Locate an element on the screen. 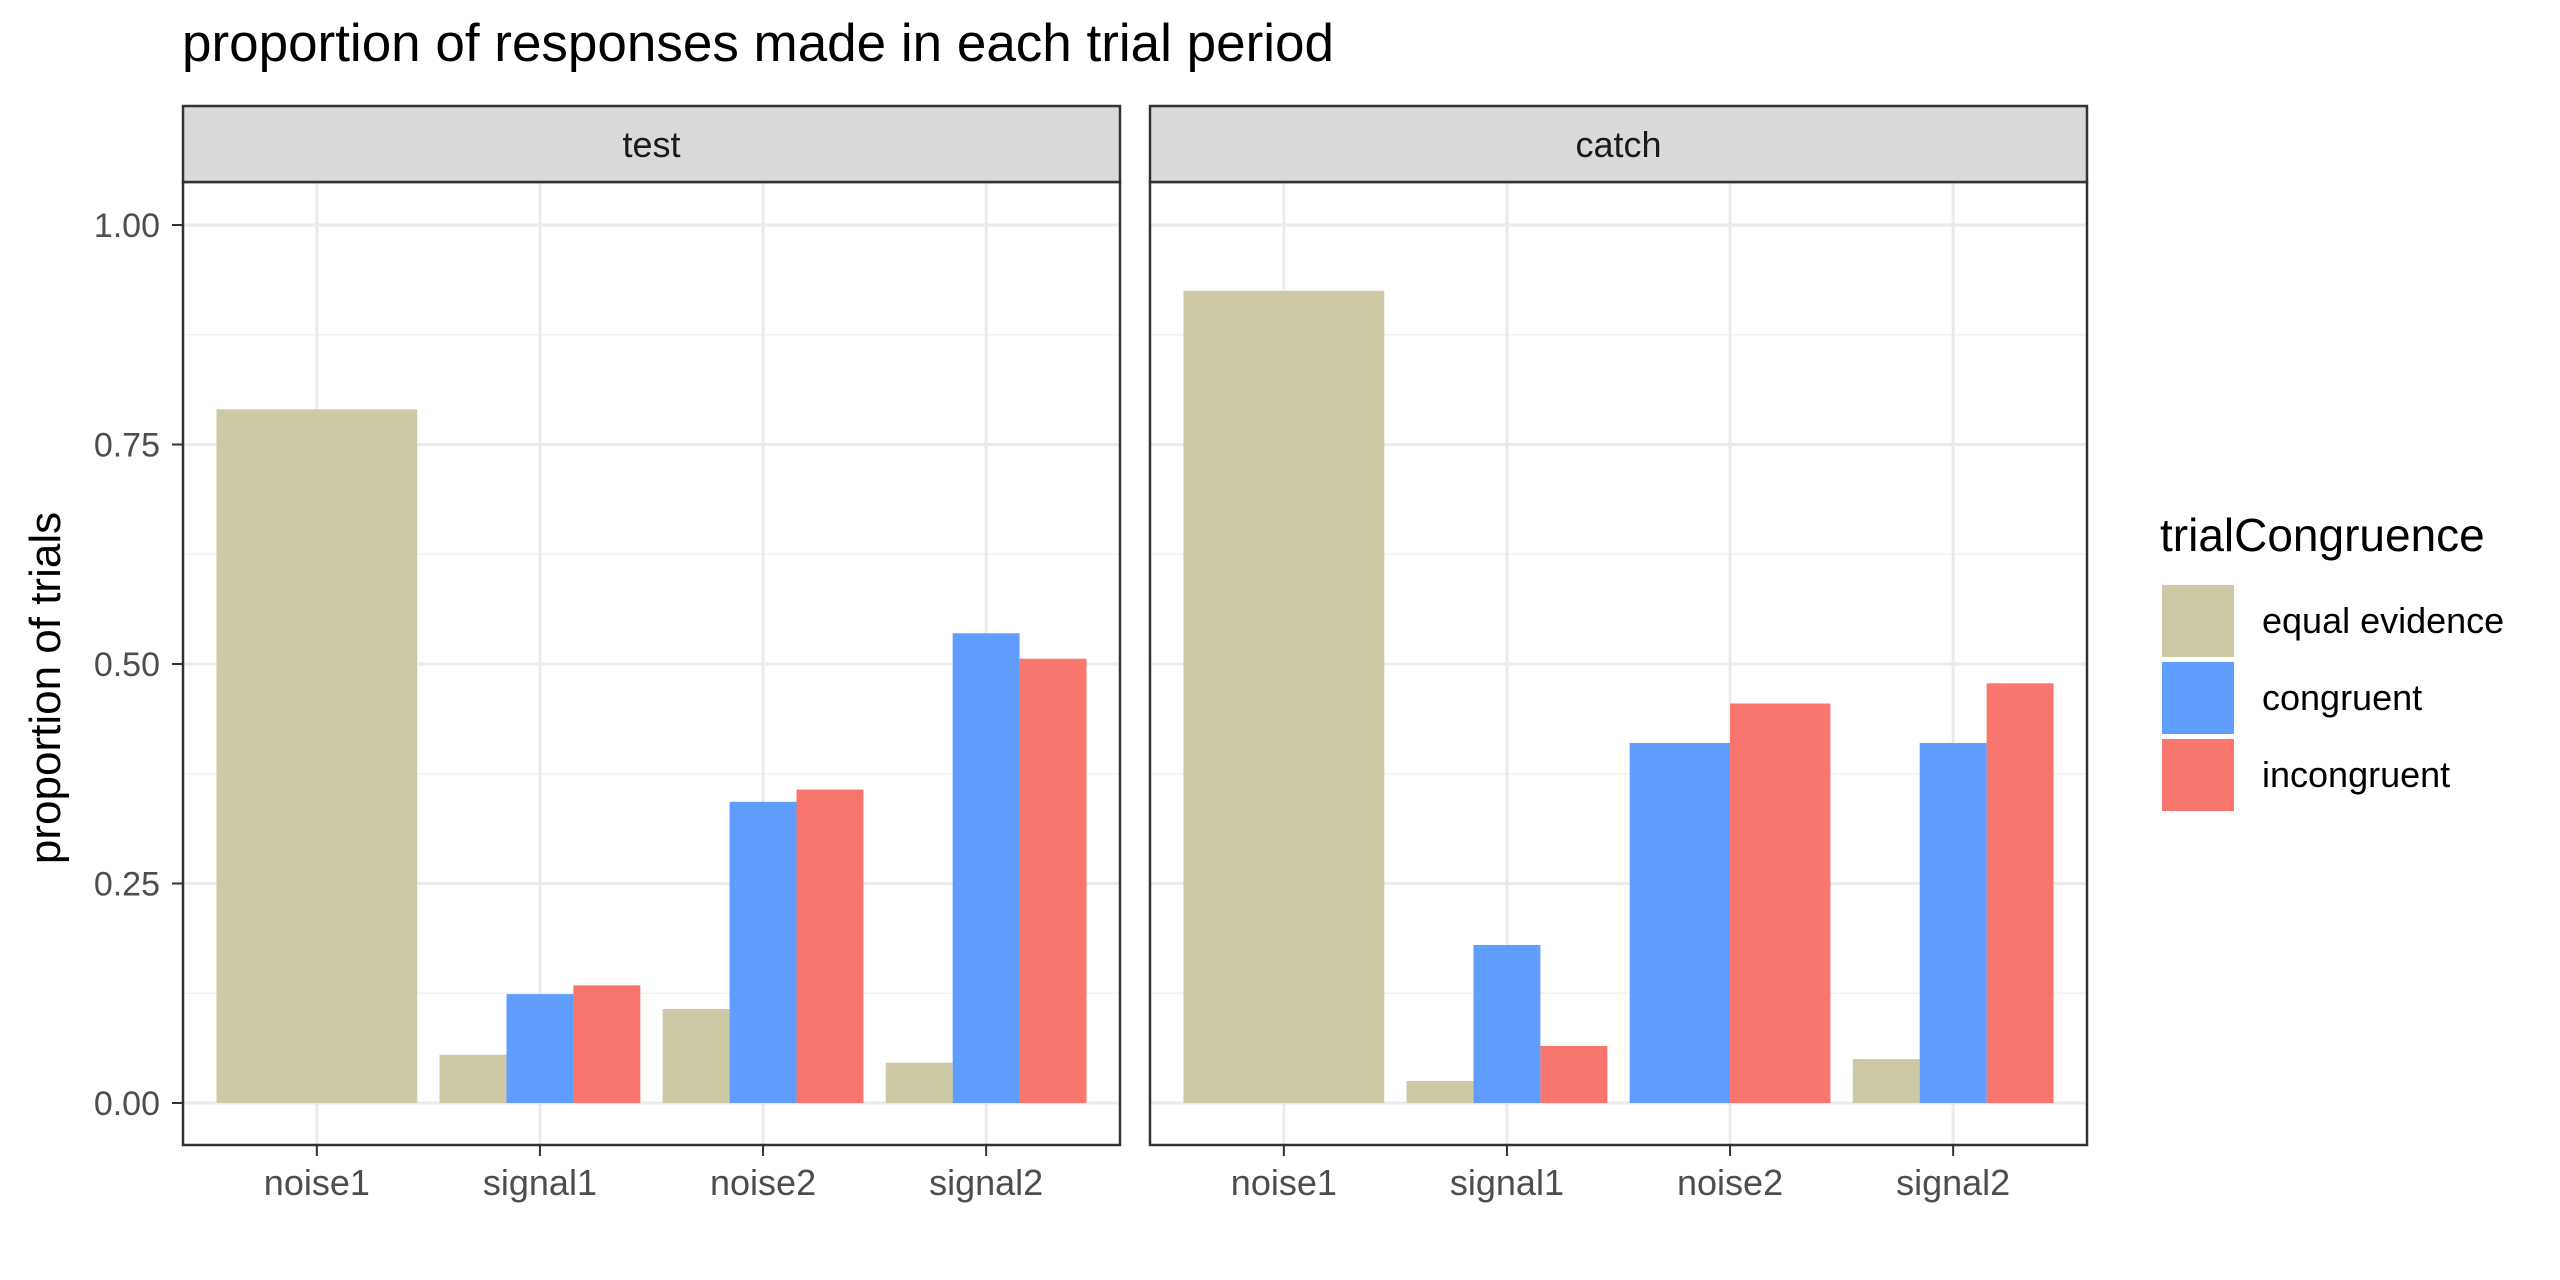  strip-label-catch: catch is located at coordinates (1618, 144).